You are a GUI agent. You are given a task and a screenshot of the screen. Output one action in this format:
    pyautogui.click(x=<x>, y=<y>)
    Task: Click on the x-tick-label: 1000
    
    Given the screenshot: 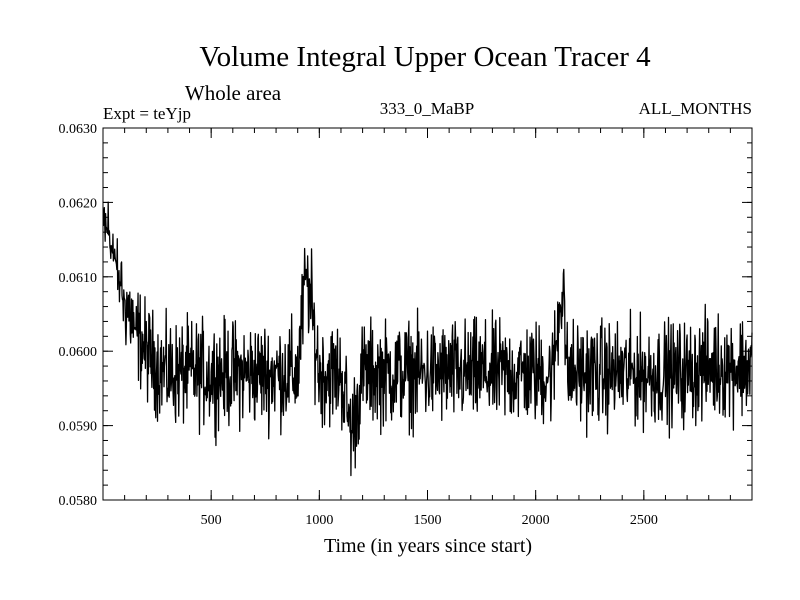 What is the action you would take?
    pyautogui.click(x=319, y=520)
    